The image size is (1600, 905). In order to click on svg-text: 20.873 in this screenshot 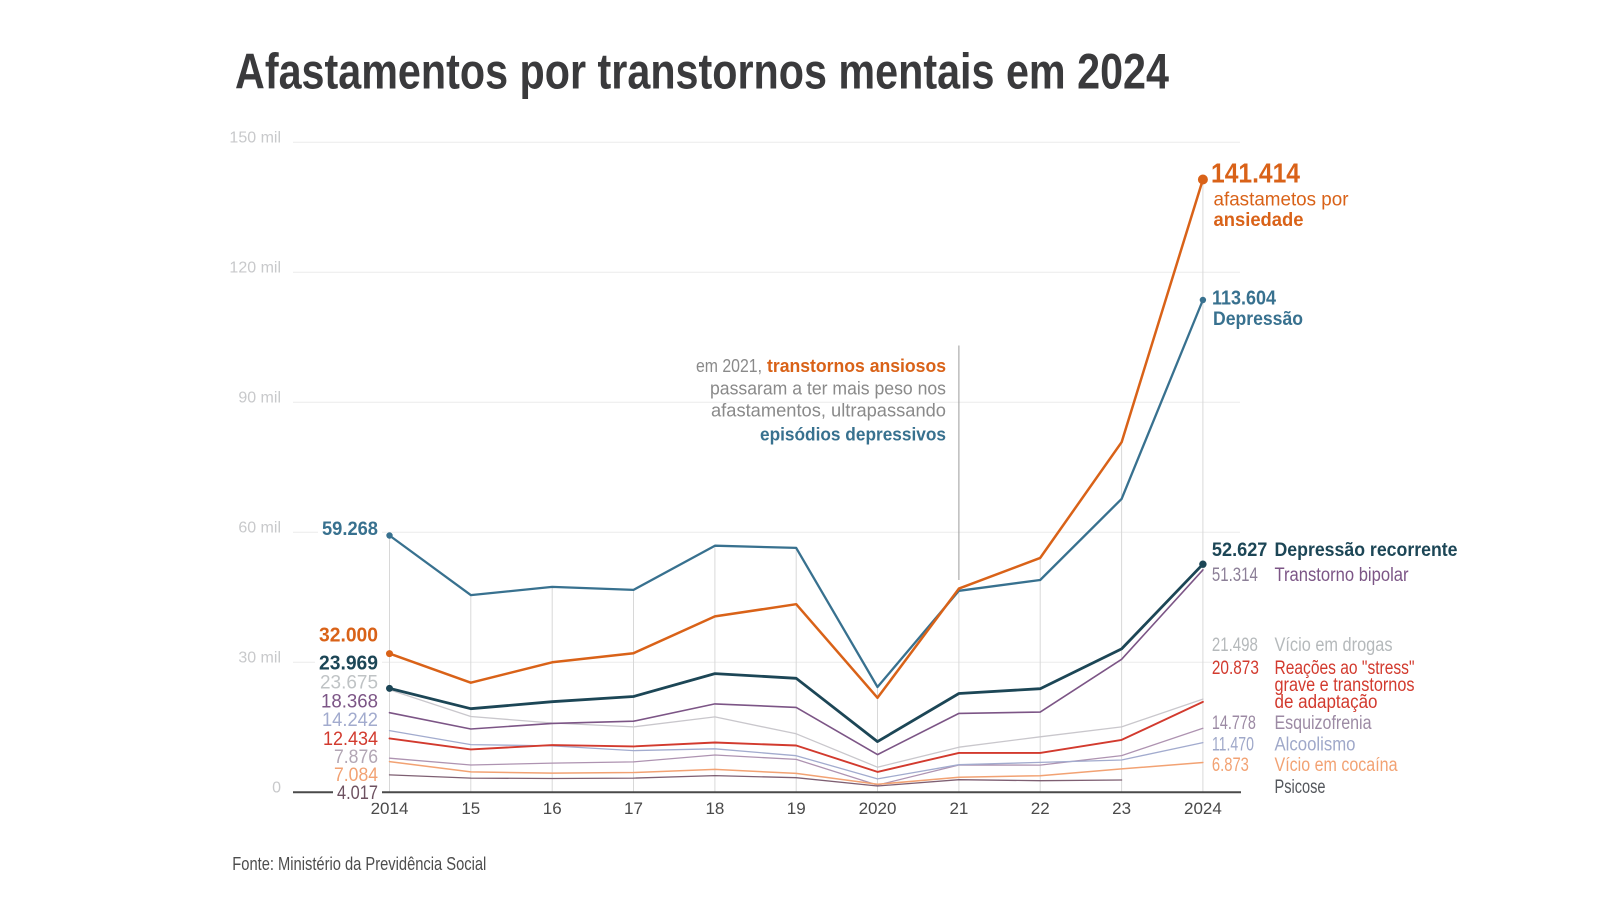, I will do `click(1235, 668)`.